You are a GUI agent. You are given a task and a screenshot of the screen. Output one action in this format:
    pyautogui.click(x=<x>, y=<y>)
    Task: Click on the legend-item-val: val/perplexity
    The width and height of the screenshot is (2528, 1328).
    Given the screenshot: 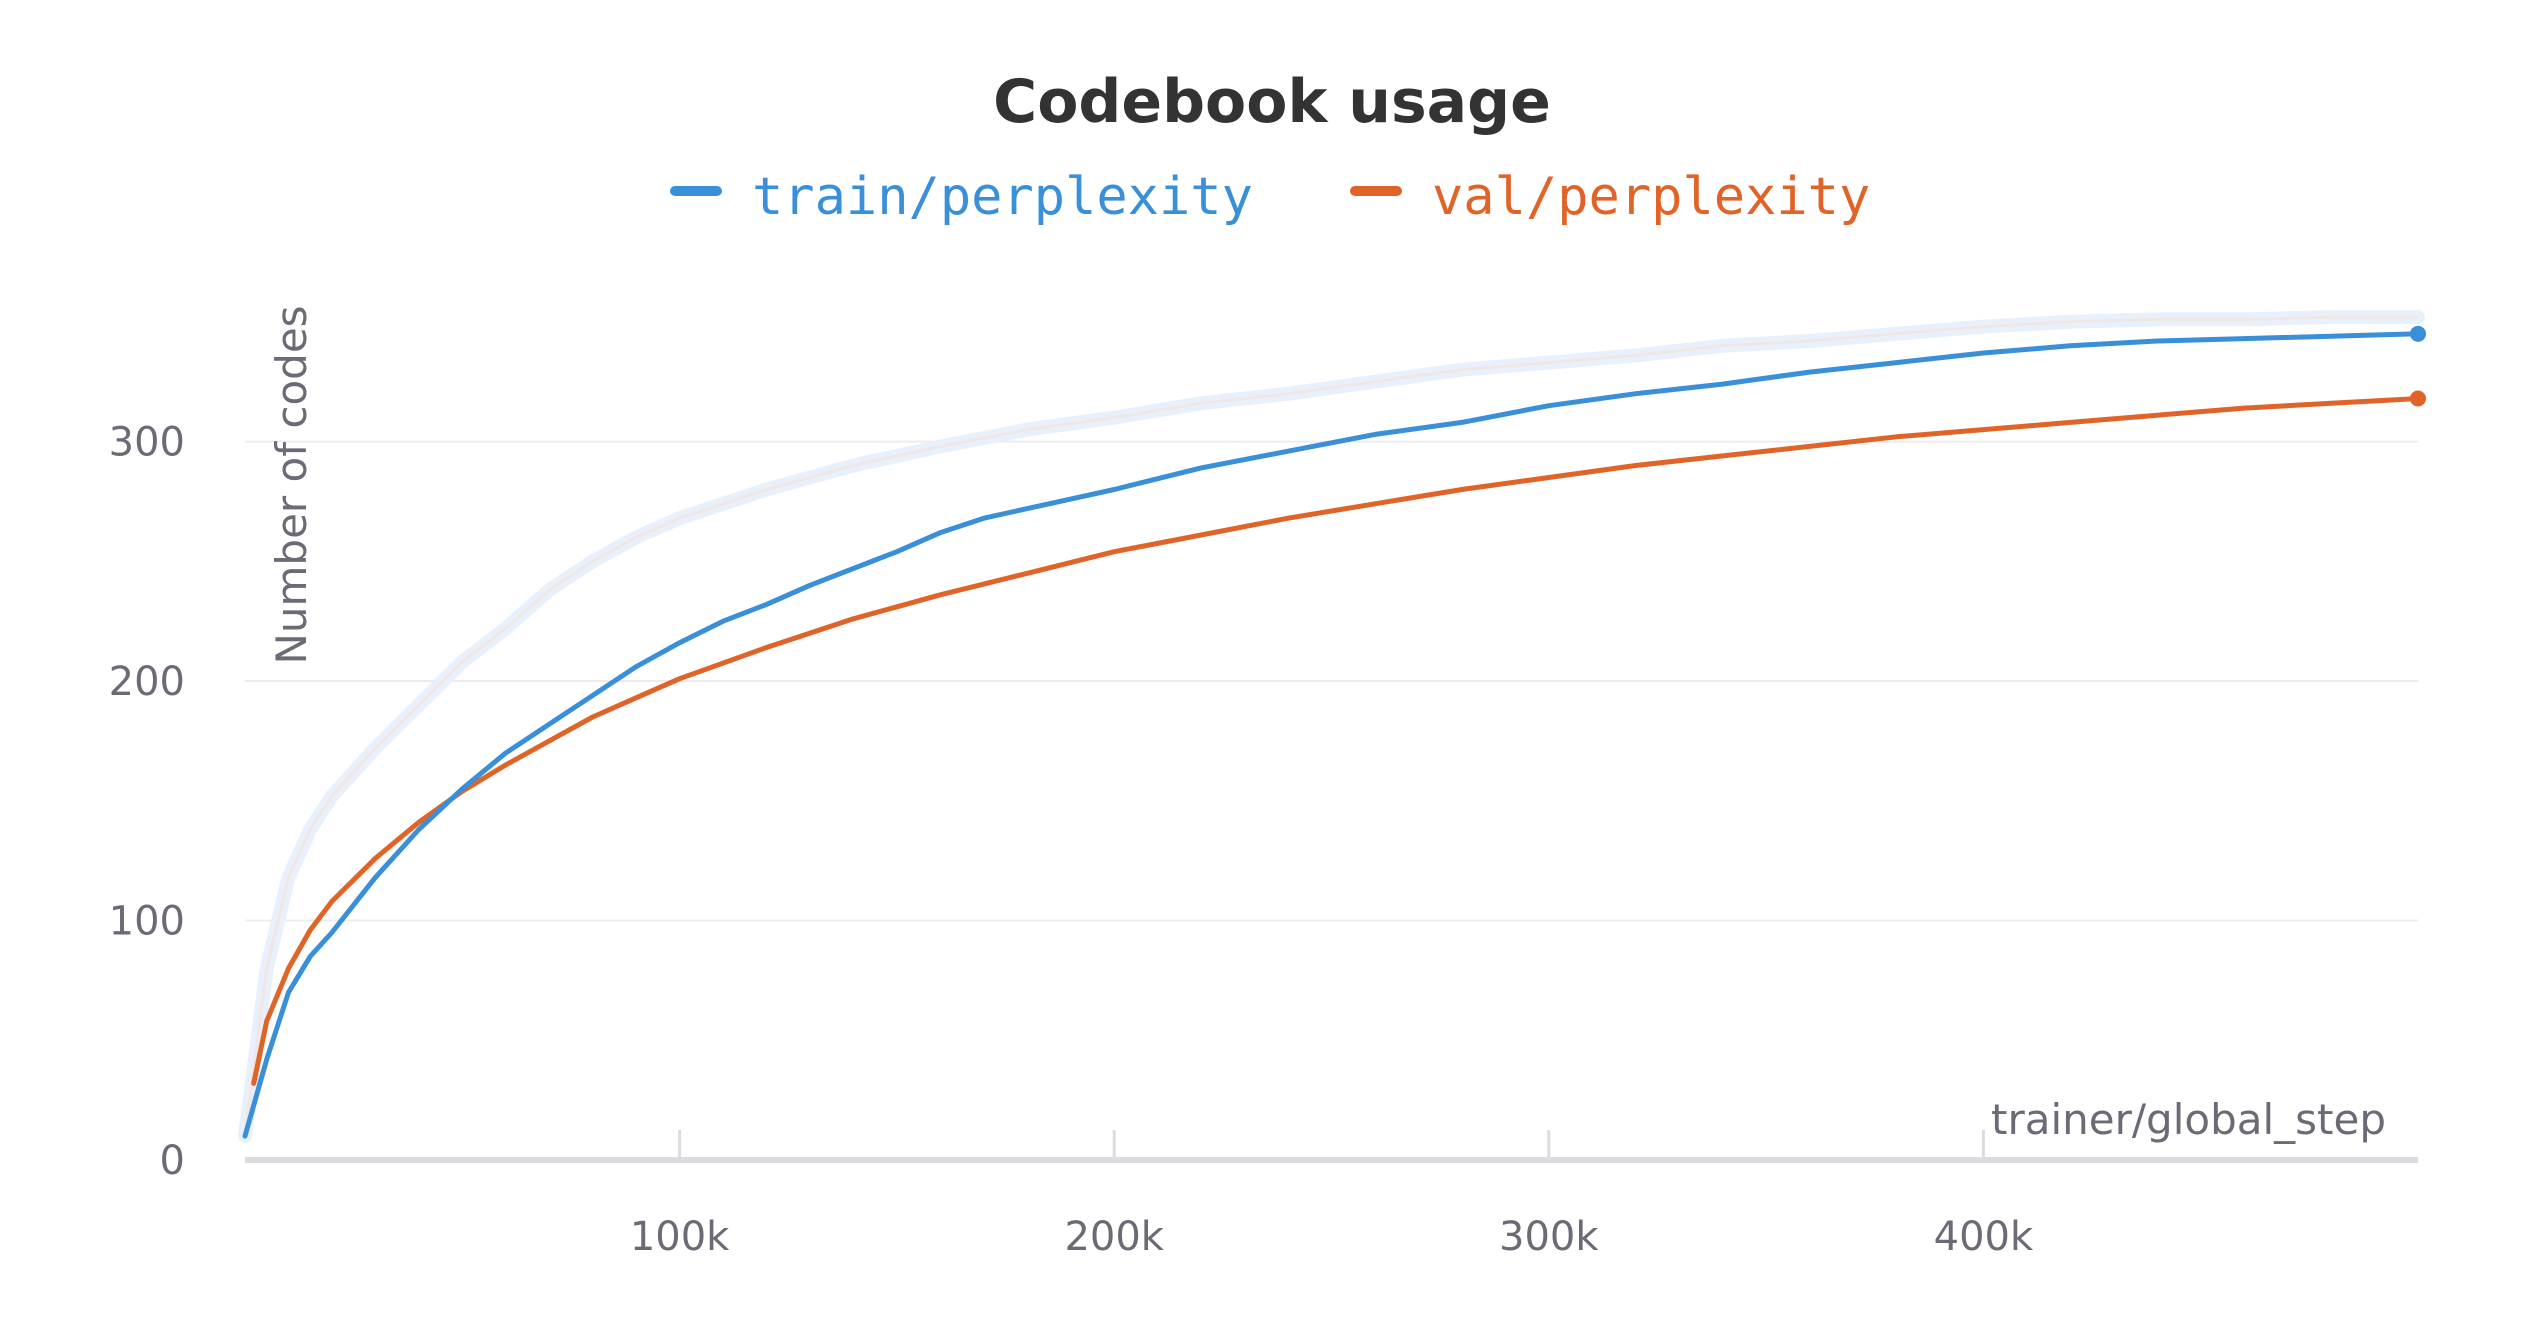 What is the action you would take?
    pyautogui.click(x=1610, y=197)
    